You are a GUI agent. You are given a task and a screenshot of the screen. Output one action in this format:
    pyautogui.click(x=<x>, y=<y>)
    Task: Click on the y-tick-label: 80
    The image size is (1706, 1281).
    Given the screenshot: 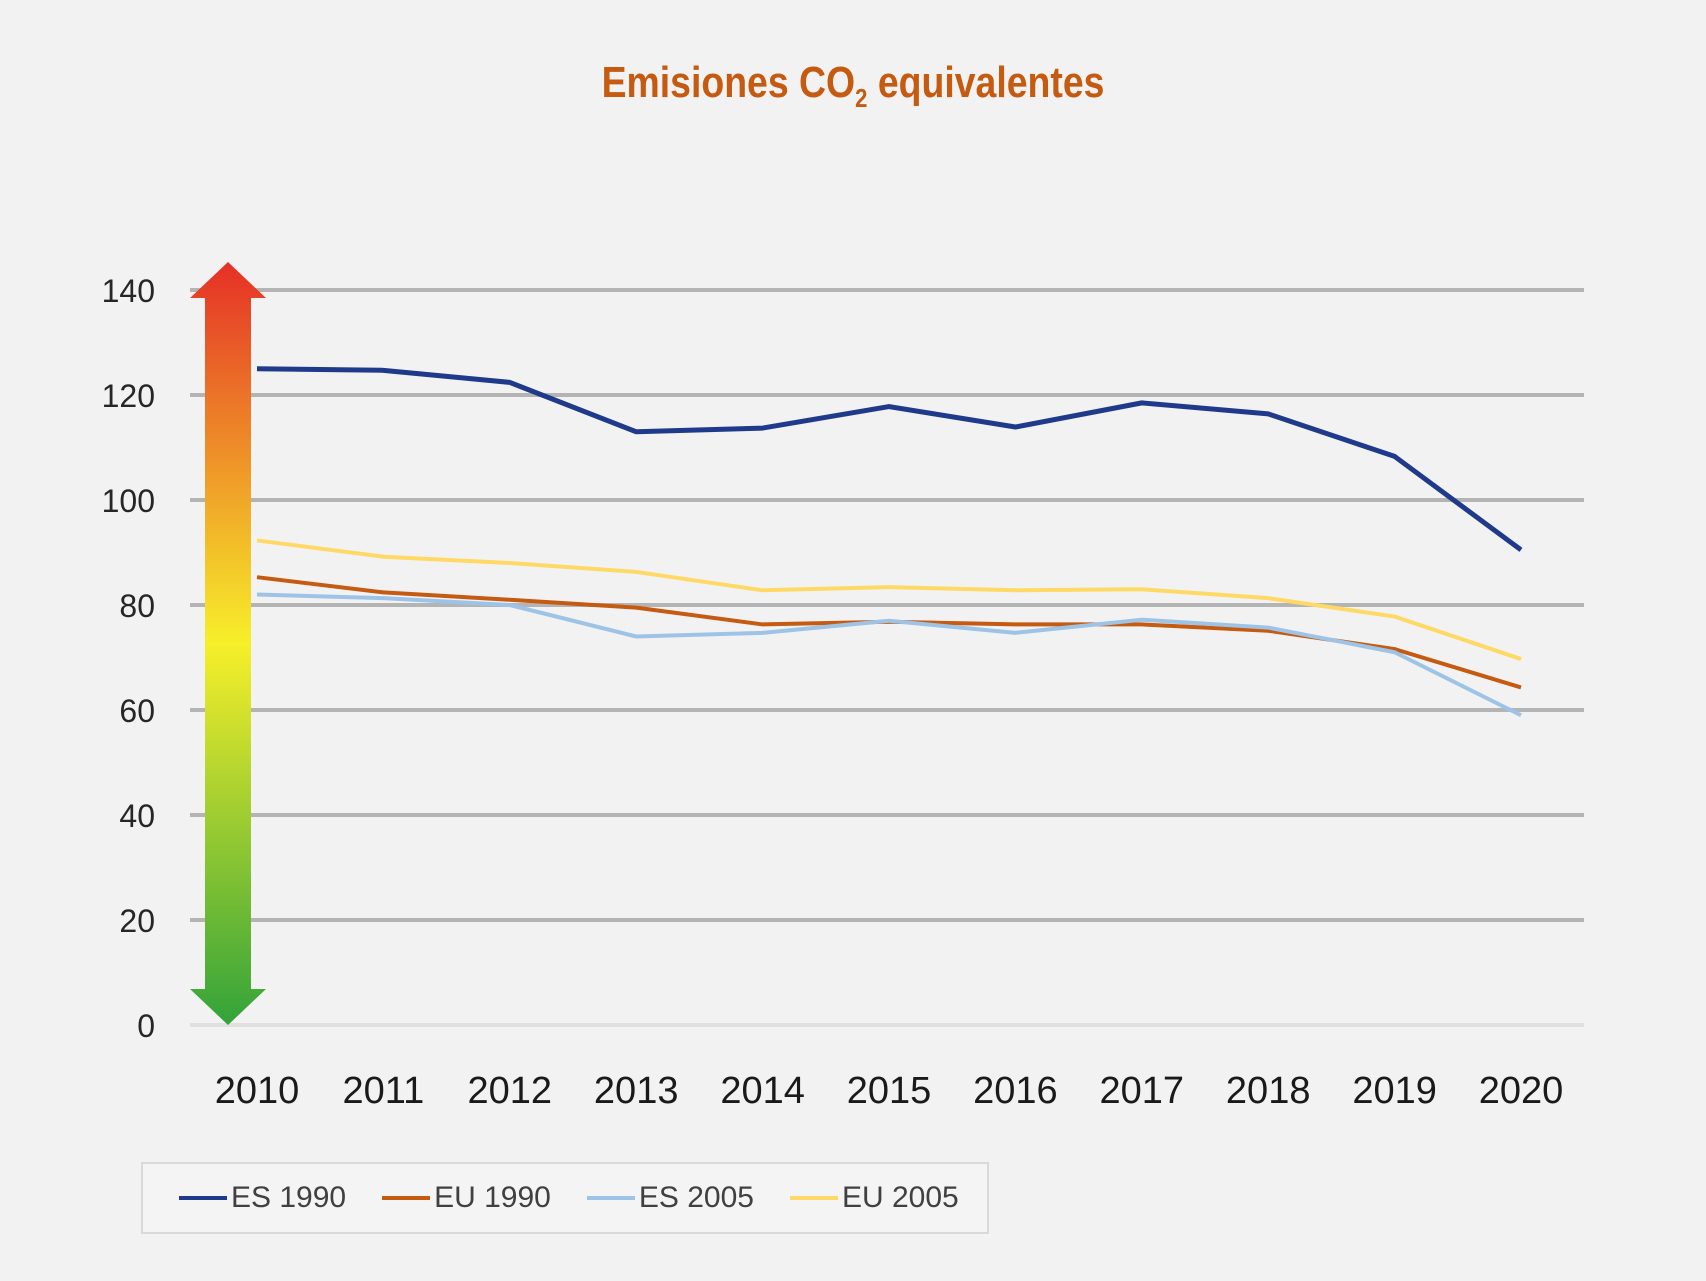 What is the action you would take?
    pyautogui.click(x=137, y=606)
    